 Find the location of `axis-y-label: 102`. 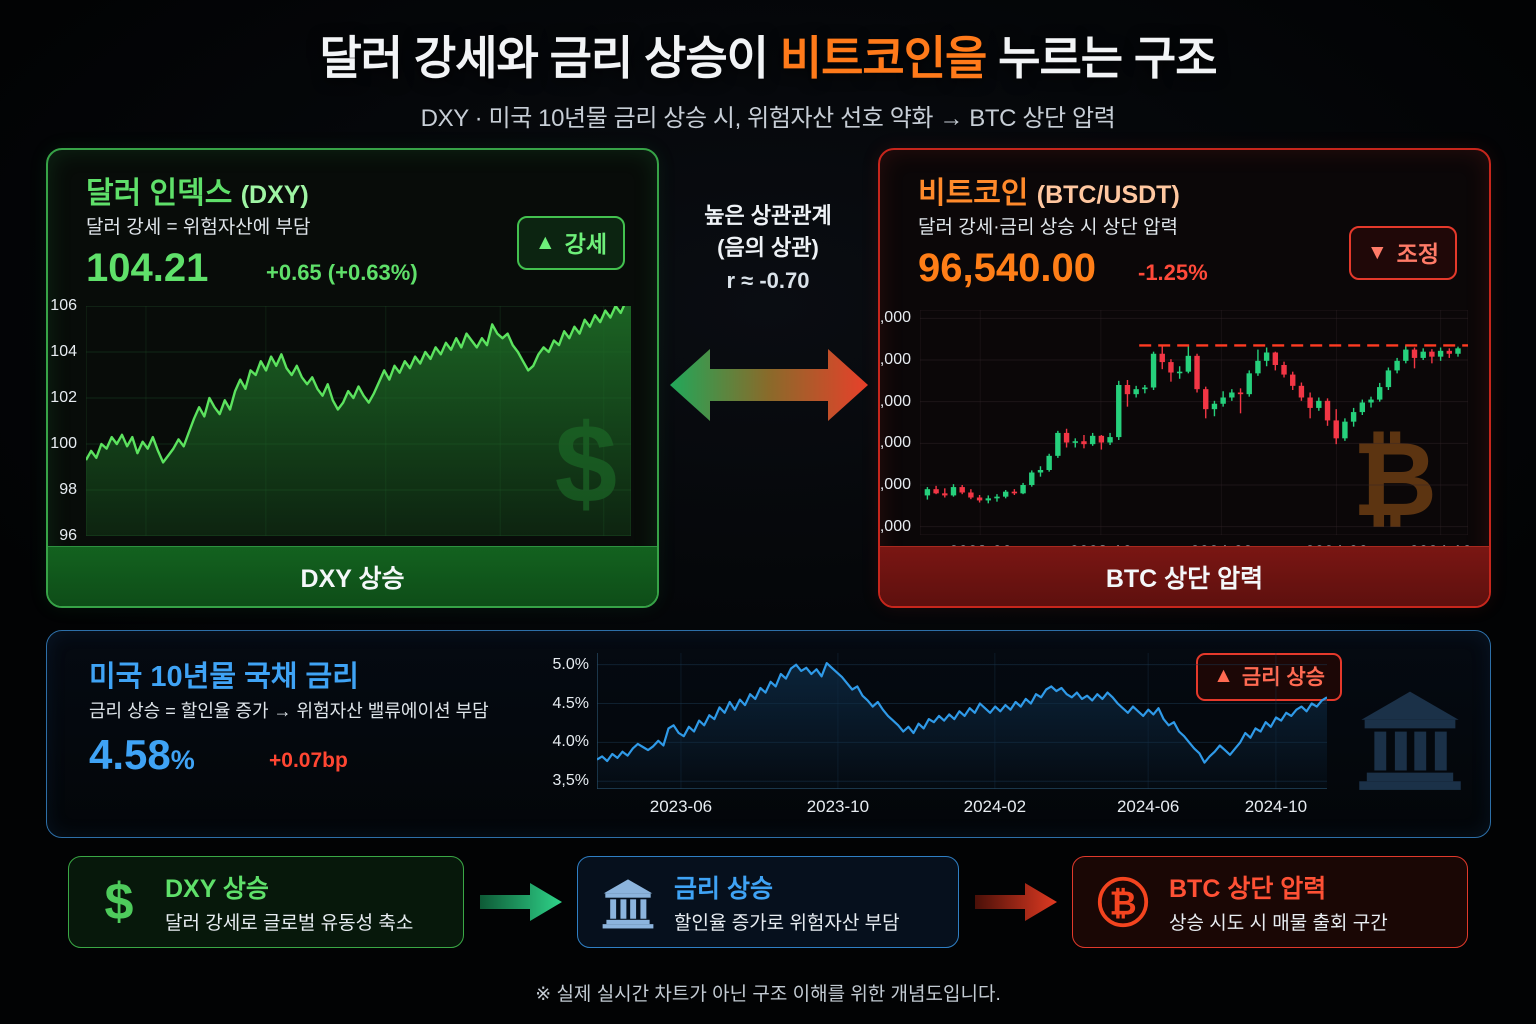

axis-y-label: 102 is located at coordinates (63, 397).